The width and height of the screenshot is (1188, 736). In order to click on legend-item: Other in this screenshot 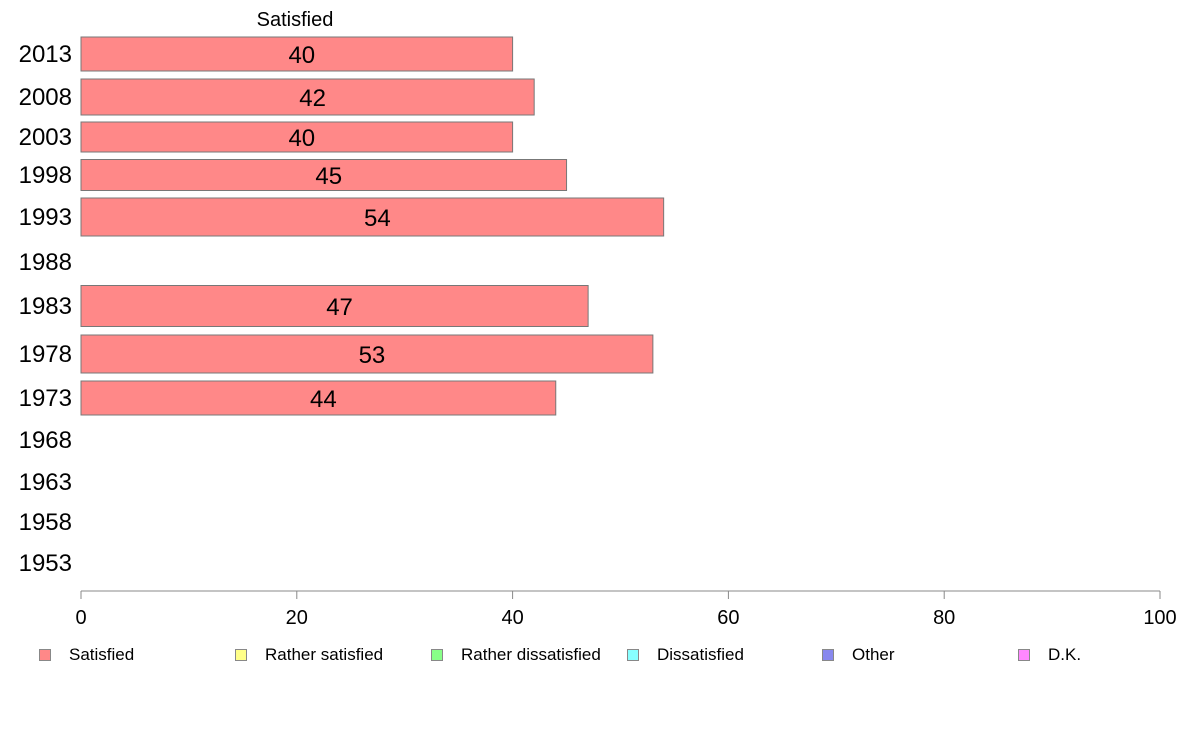, I will do `click(858, 655)`.